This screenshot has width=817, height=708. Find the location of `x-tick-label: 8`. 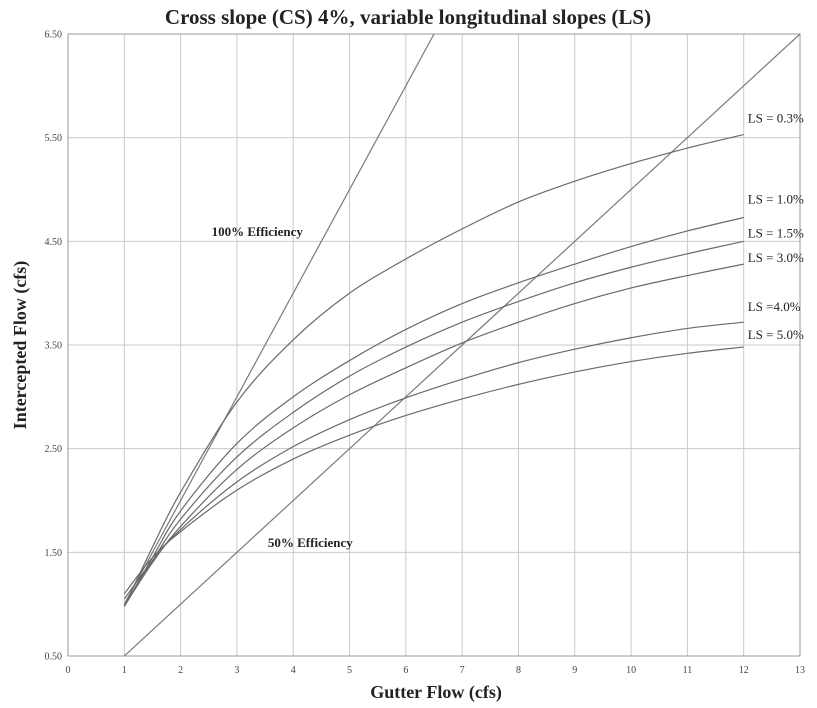

x-tick-label: 8 is located at coordinates (518, 670).